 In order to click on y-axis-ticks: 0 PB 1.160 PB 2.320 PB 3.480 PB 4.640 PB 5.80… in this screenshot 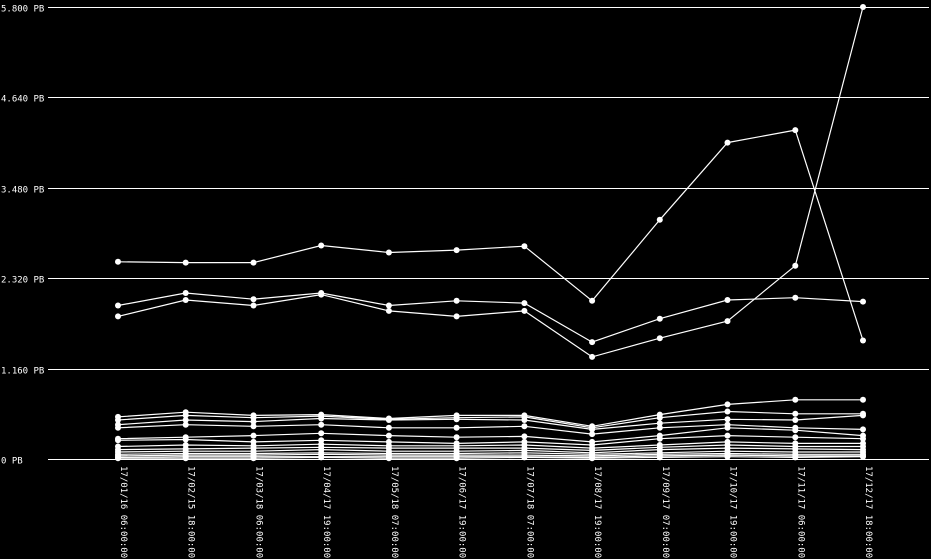, I will do `click(22, 236)`.